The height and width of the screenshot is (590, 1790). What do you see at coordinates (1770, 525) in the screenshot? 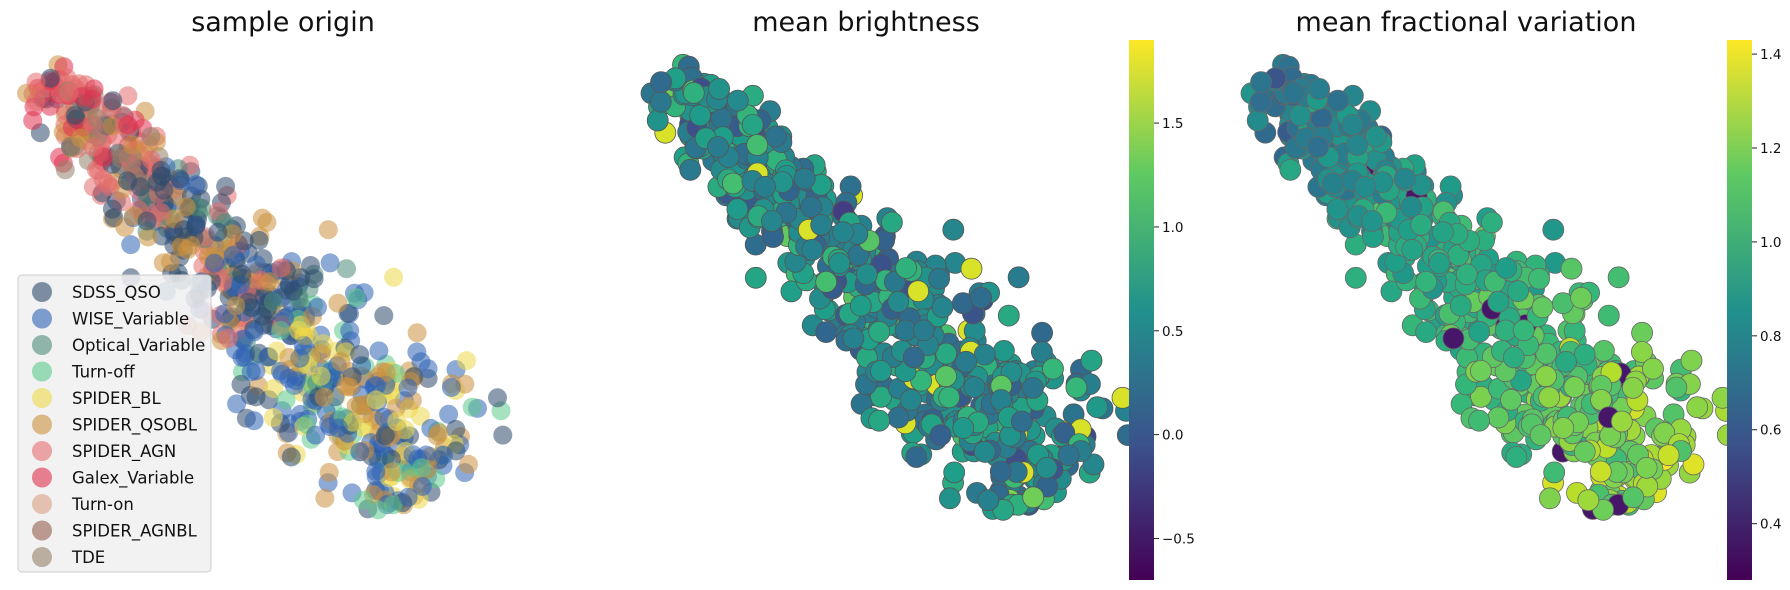
I see `colorbar-tick-label: 0.4` at bounding box center [1770, 525].